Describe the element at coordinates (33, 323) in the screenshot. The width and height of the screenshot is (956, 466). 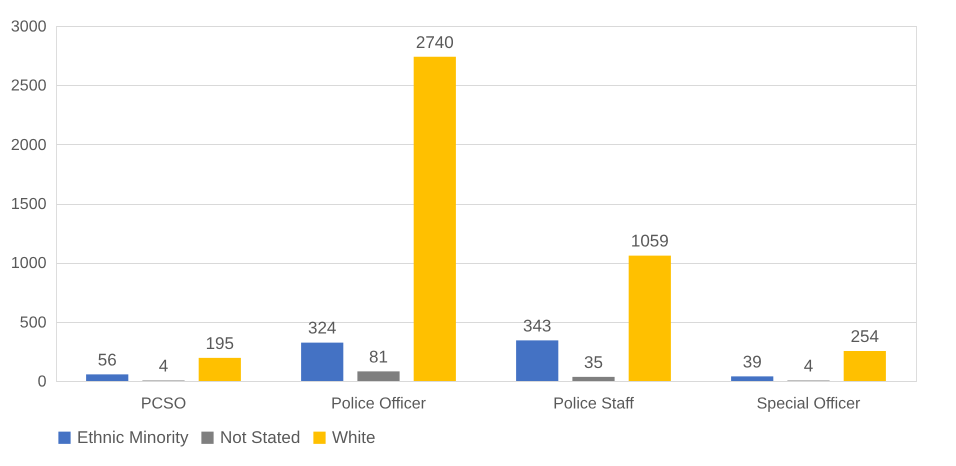
I see `y-tick-label: 500` at that location.